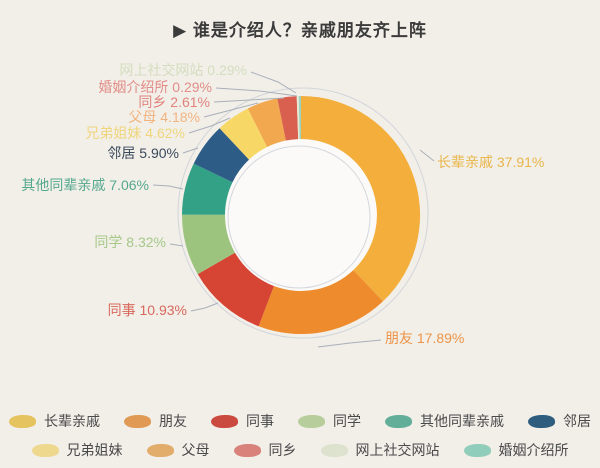 The width and height of the screenshot is (600, 468). I want to click on donut-slice-邻居, so click(221, 155).